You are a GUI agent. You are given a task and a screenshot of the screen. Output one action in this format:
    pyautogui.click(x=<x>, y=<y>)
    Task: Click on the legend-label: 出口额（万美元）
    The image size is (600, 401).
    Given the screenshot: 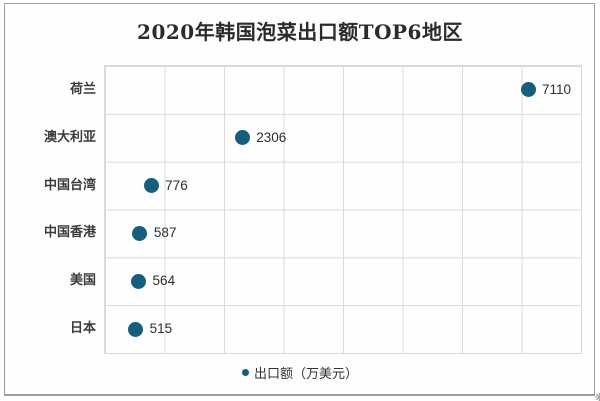 What is the action you would take?
    pyautogui.click(x=305, y=373)
    